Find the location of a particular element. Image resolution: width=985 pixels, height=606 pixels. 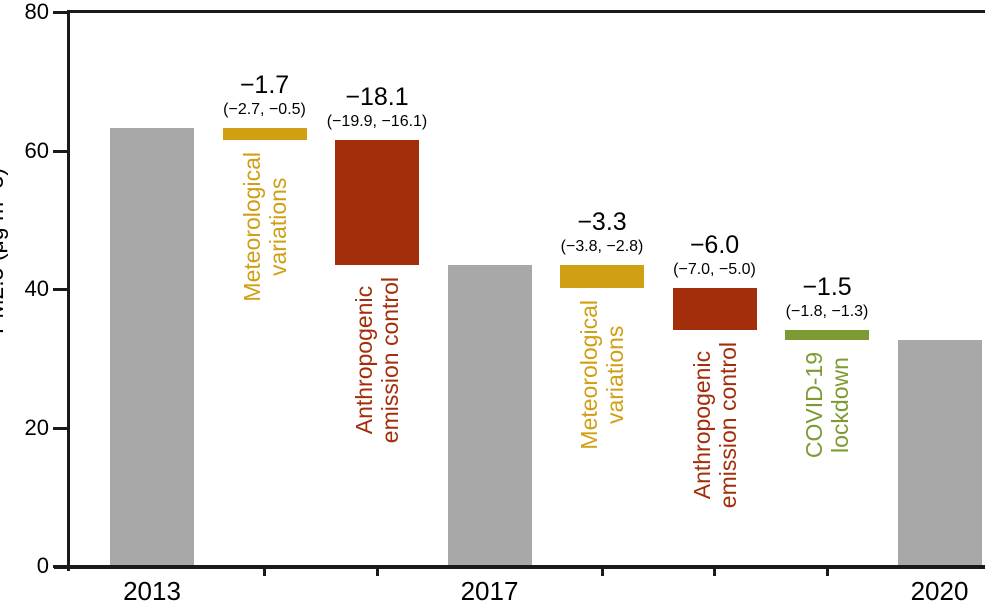

y-tick-label: 80 is located at coordinates (36, 12).